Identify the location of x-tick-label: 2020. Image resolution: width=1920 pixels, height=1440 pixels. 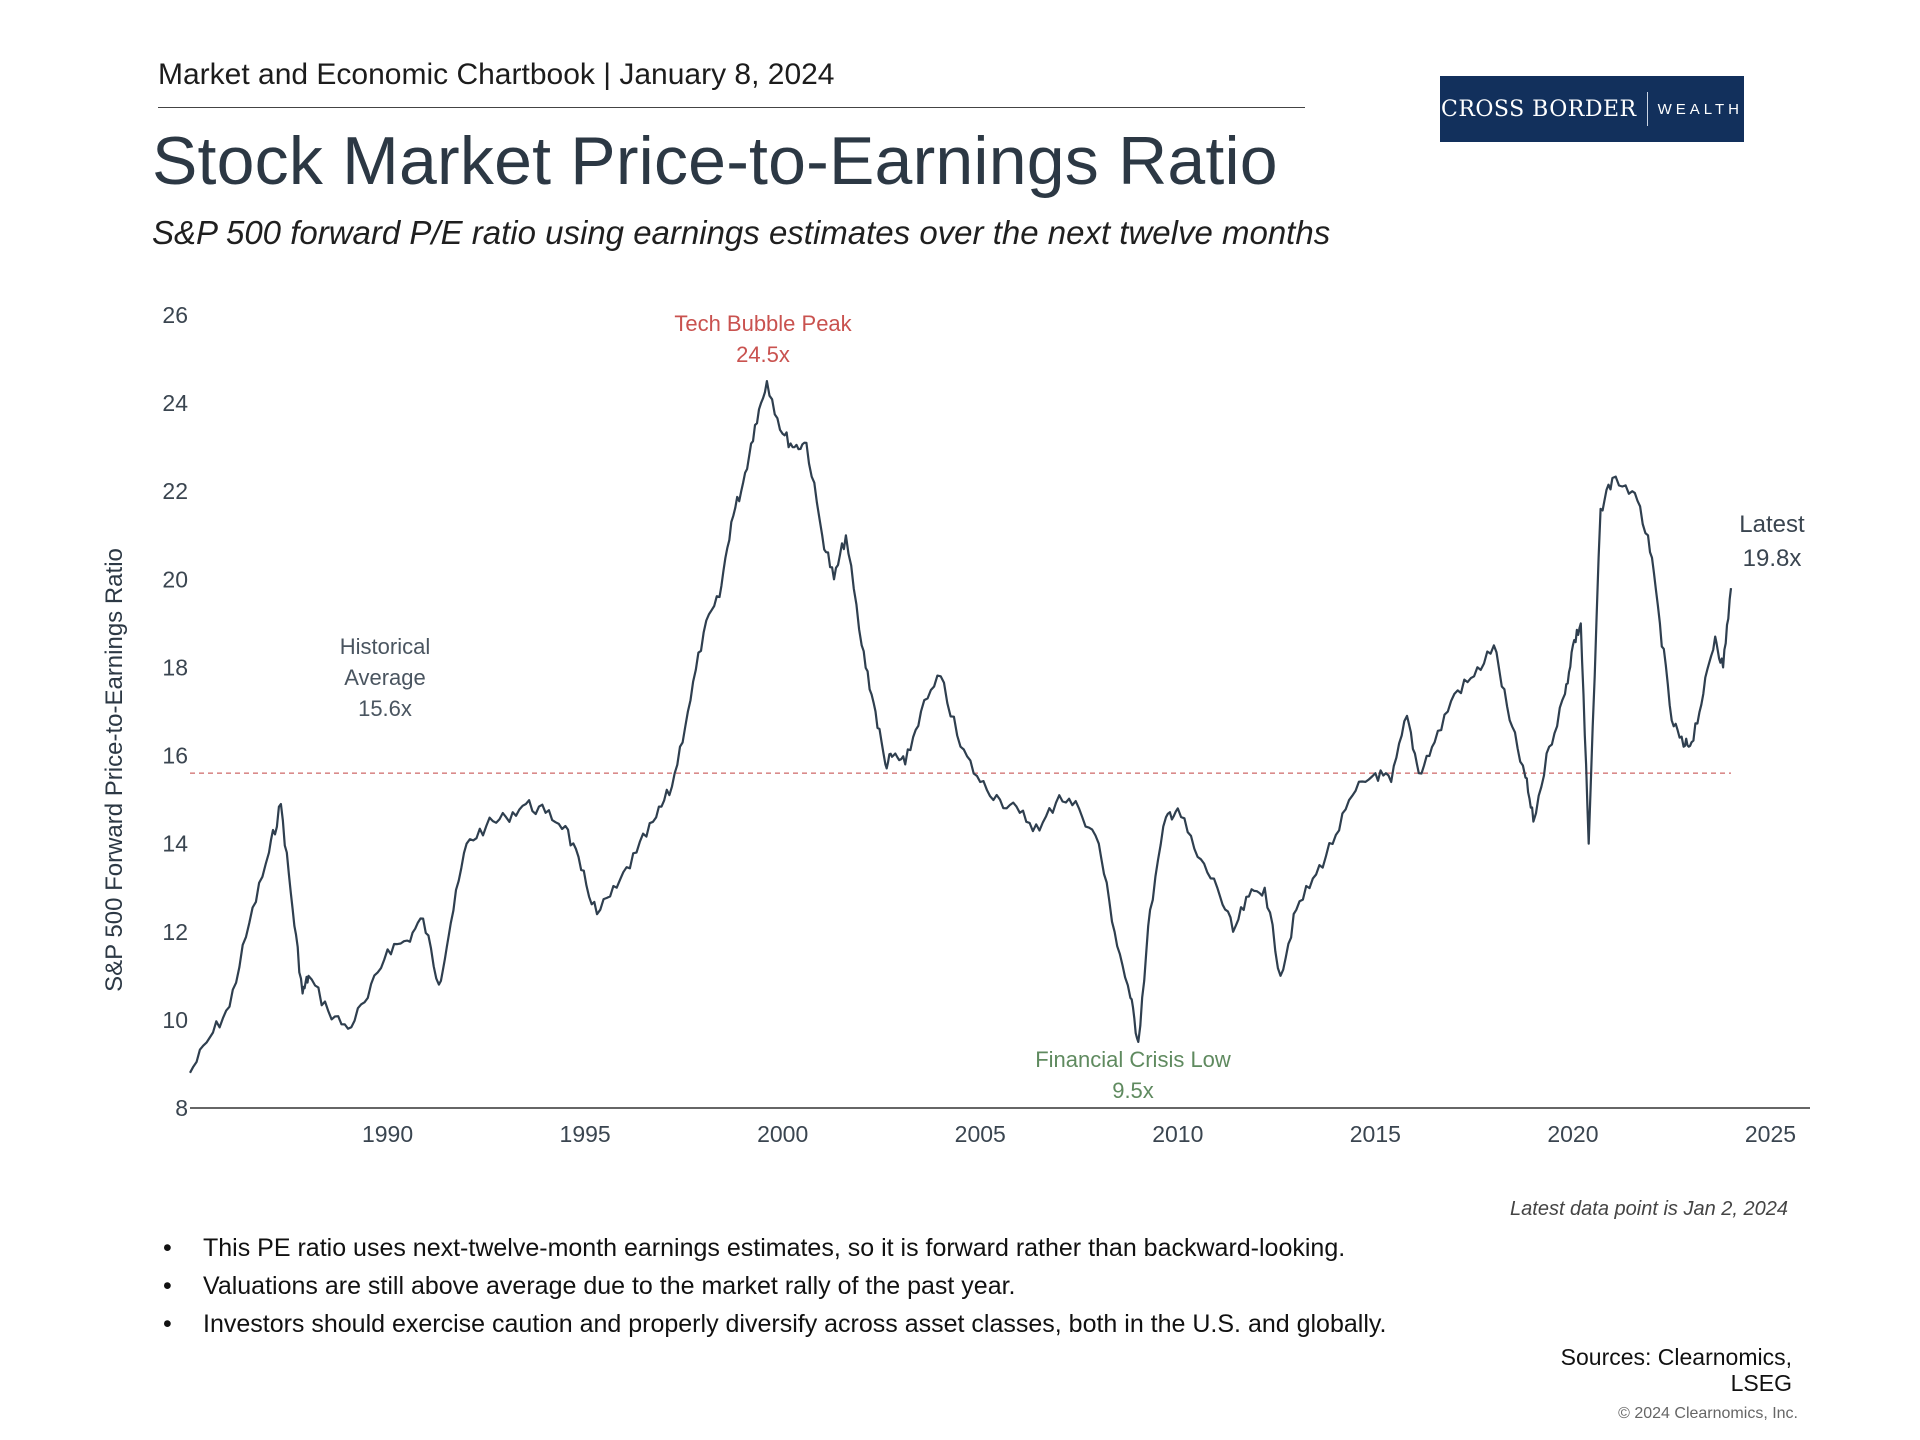
(1572, 1134).